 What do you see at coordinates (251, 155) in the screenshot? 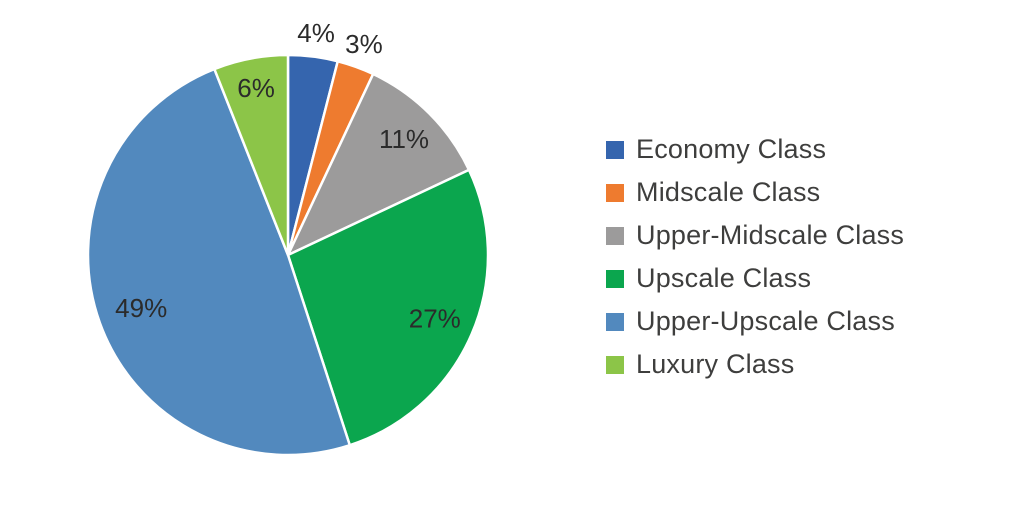
I see `pie-slice-luxury-class` at bounding box center [251, 155].